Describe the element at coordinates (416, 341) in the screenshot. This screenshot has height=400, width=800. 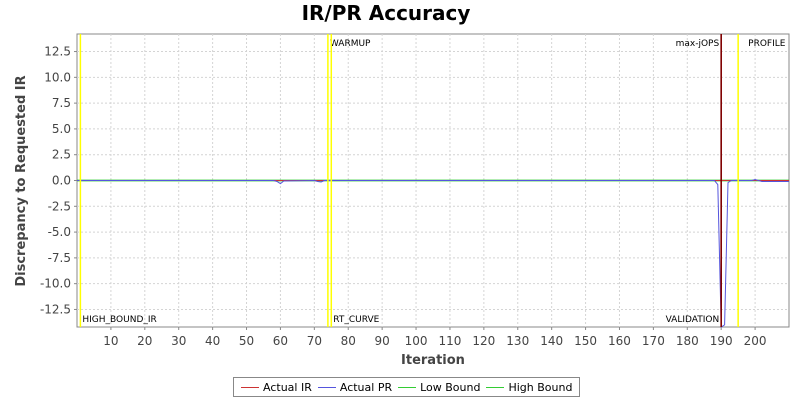
I see `x-tick-label: 100` at that location.